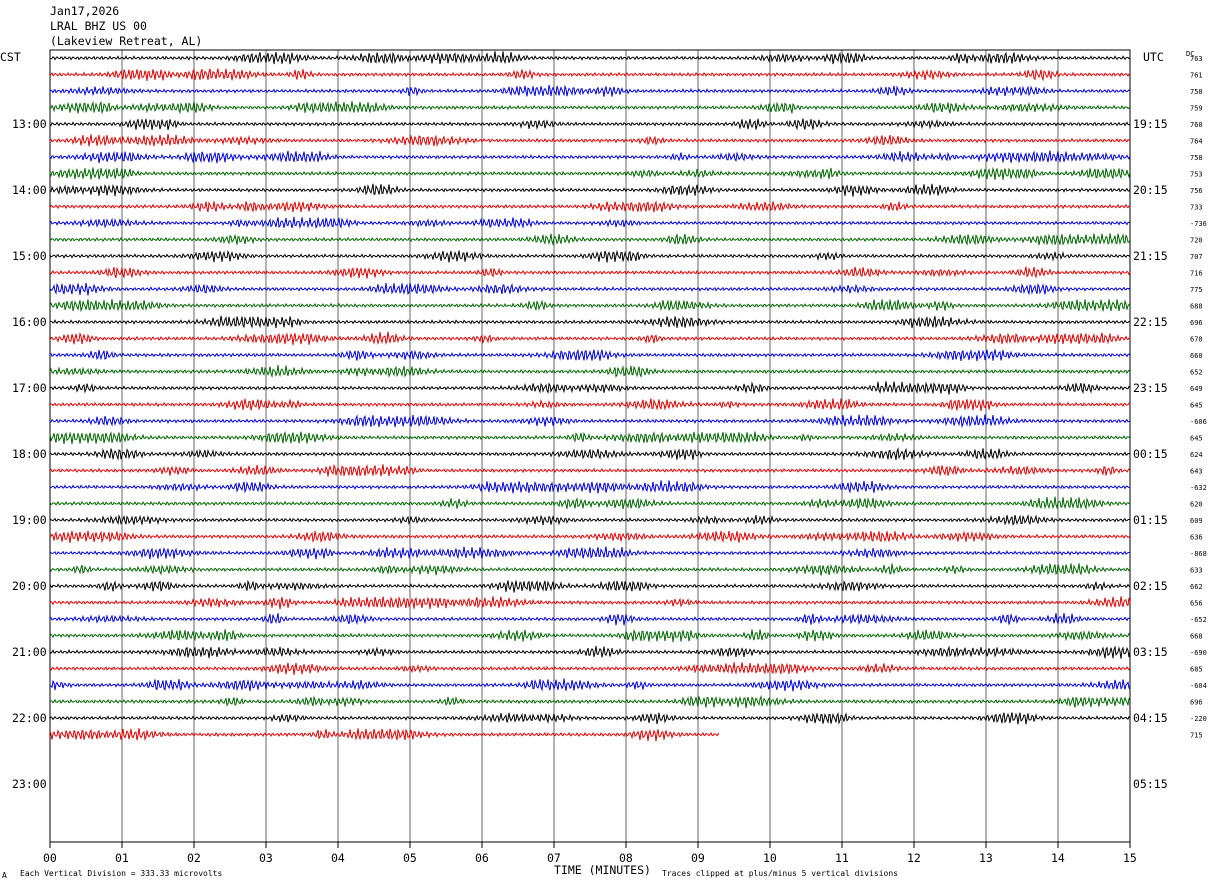  What do you see at coordinates (1150, 718) in the screenshot?
I see `right-hour-label: 04:15` at bounding box center [1150, 718].